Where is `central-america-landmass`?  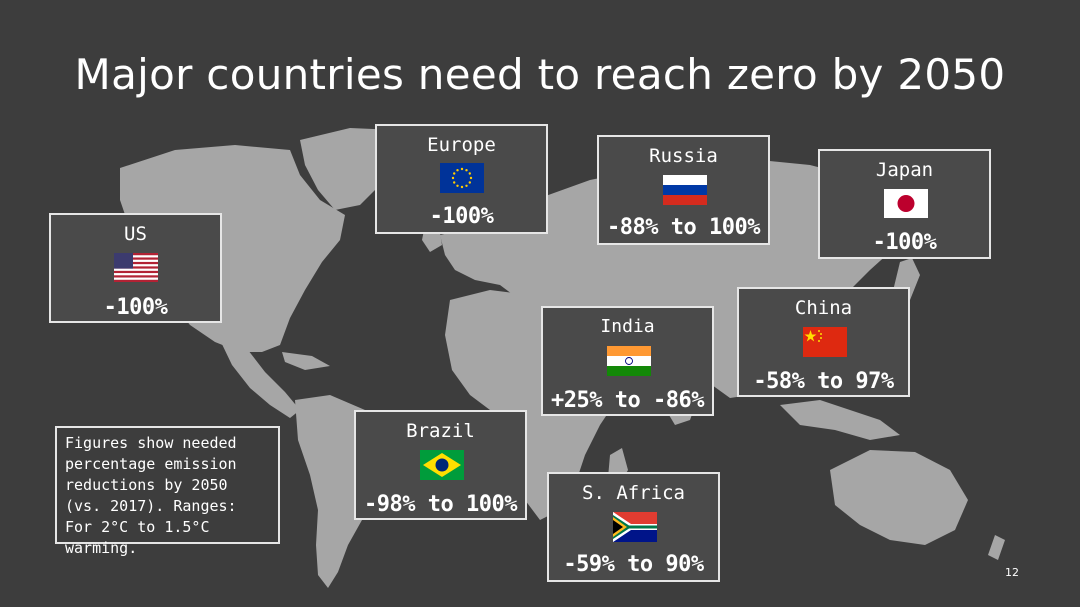 central-america-landmass is located at coordinates (260, 379).